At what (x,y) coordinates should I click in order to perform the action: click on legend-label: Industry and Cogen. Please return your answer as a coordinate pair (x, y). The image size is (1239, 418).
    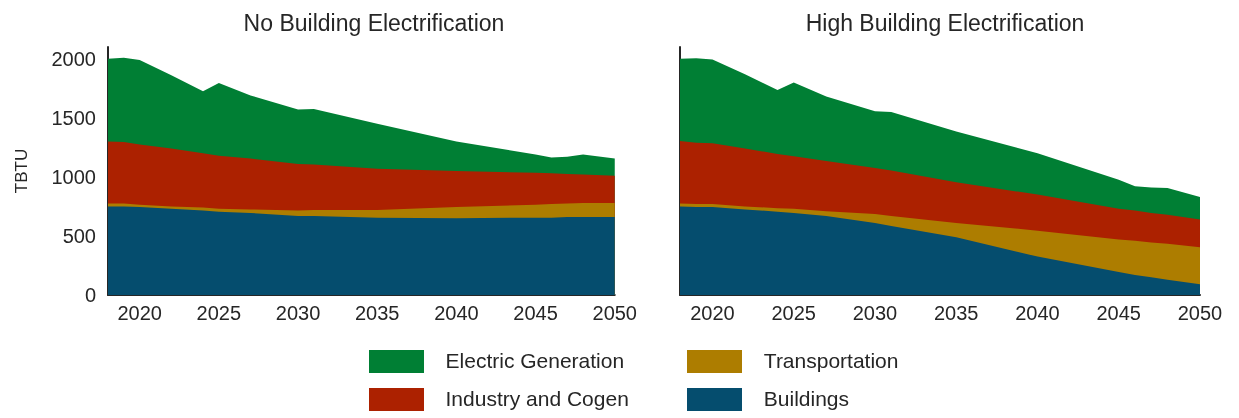
    Looking at the image, I should click on (537, 399).